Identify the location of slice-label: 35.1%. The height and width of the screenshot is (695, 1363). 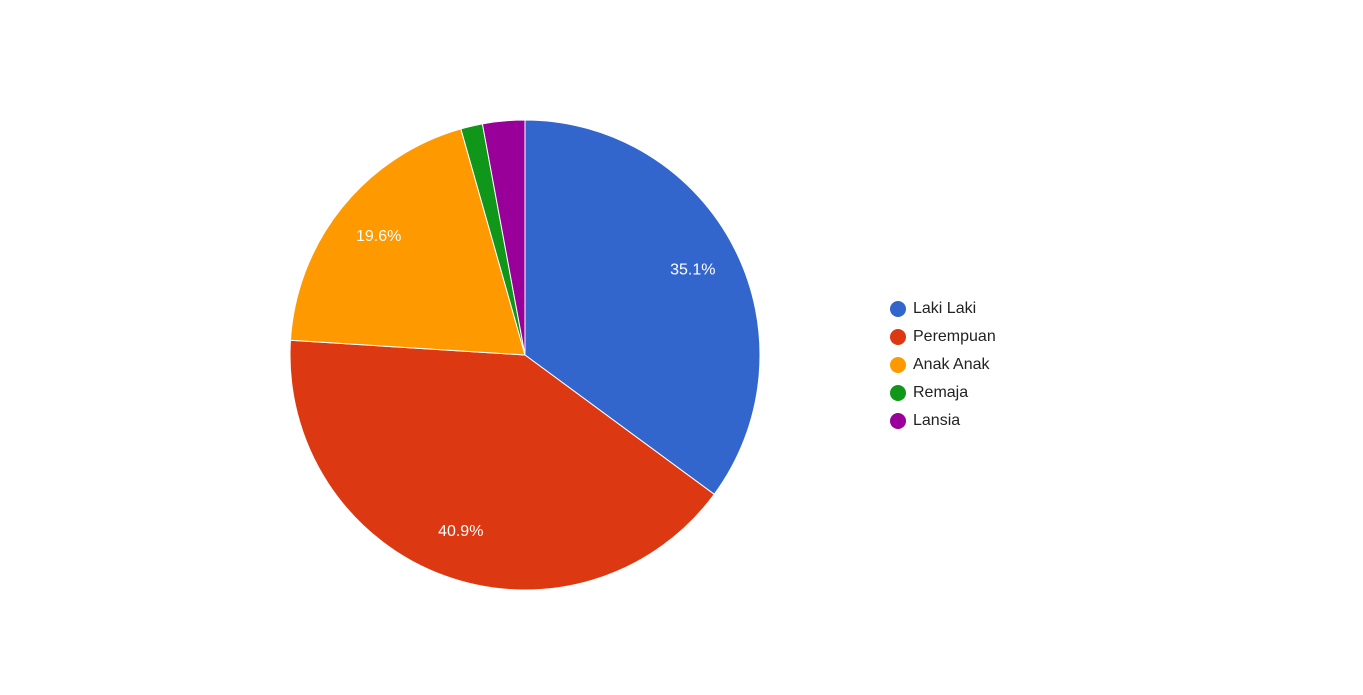
(692, 269).